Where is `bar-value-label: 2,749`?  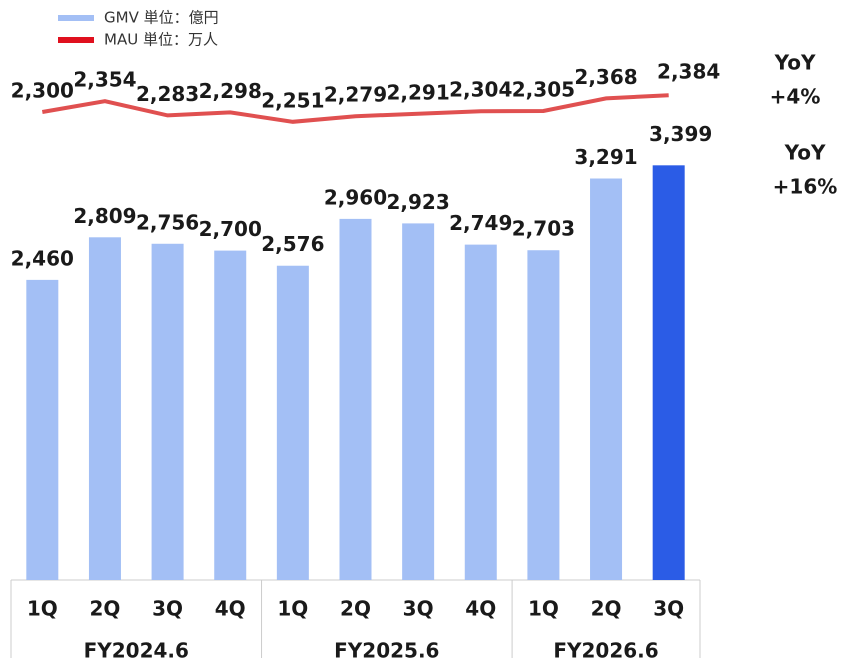 bar-value-label: 2,749 is located at coordinates (480, 223).